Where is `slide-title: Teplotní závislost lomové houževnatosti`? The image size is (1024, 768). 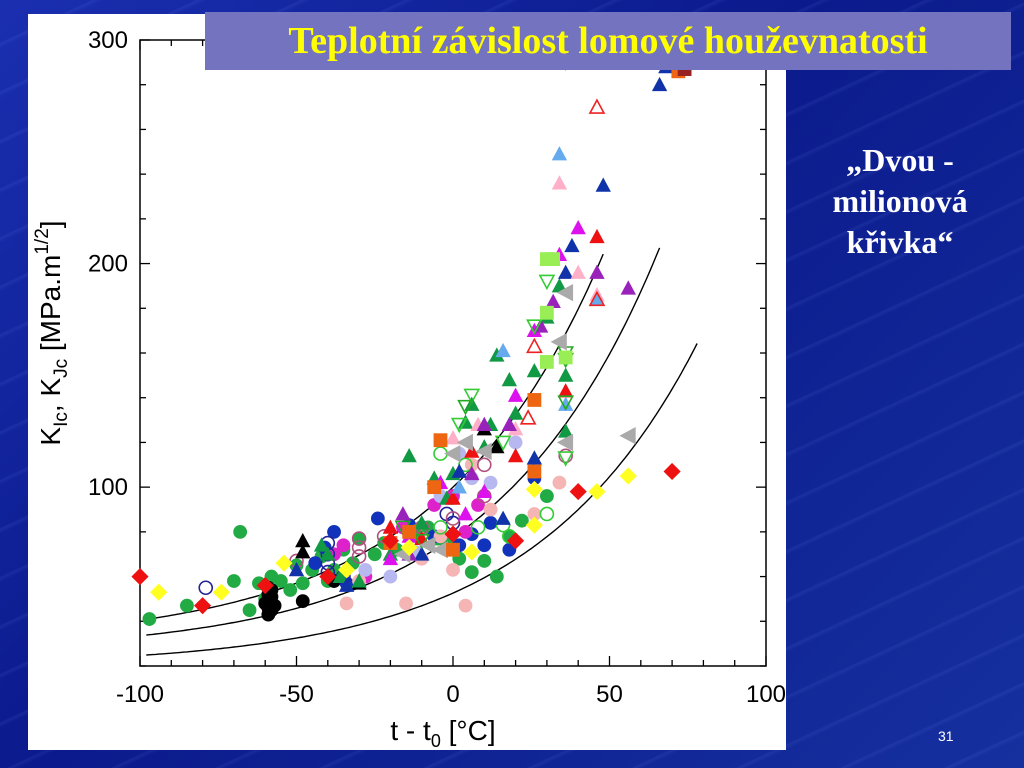
slide-title: Teplotní závislost lomové houževnatosti is located at coordinates (608, 41).